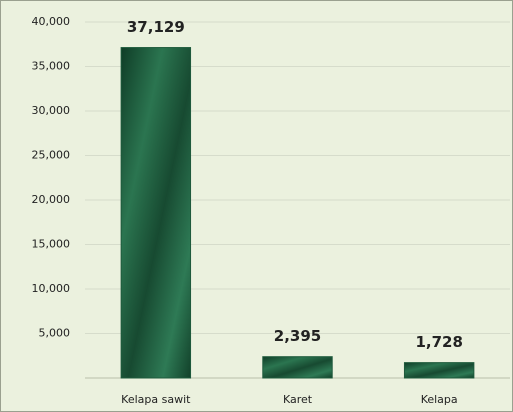 Image resolution: width=513 pixels, height=412 pixels. I want to click on value-label: 37,129, so click(156, 27).